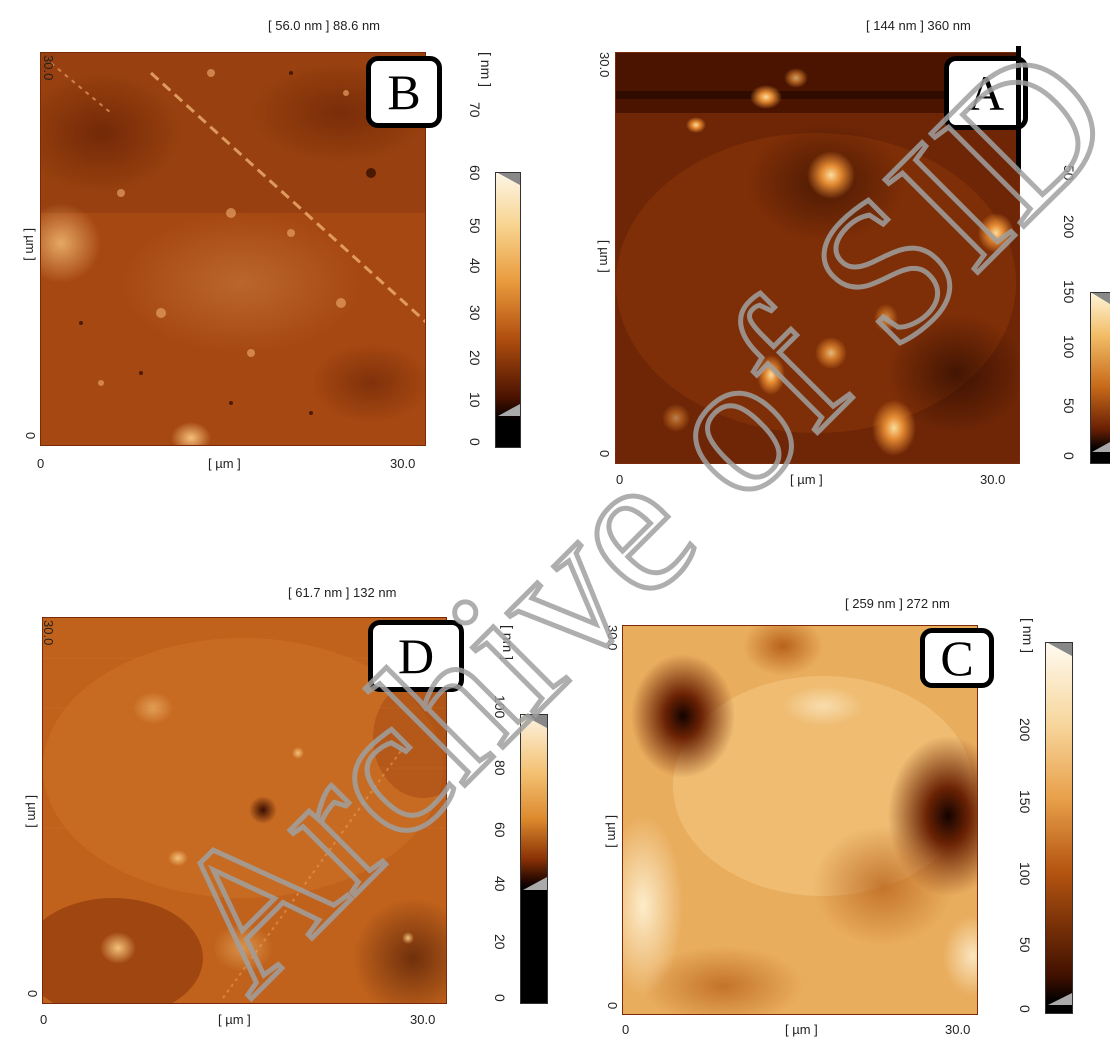 The width and height of the screenshot is (1110, 1042). Describe the element at coordinates (986, 93) in the screenshot. I see `panel-letter-a: A` at that location.